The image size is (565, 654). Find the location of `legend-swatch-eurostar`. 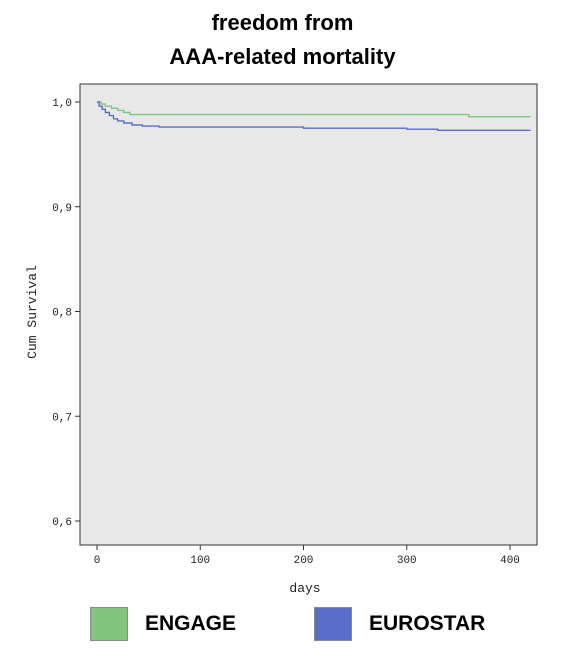

legend-swatch-eurostar is located at coordinates (333, 624).